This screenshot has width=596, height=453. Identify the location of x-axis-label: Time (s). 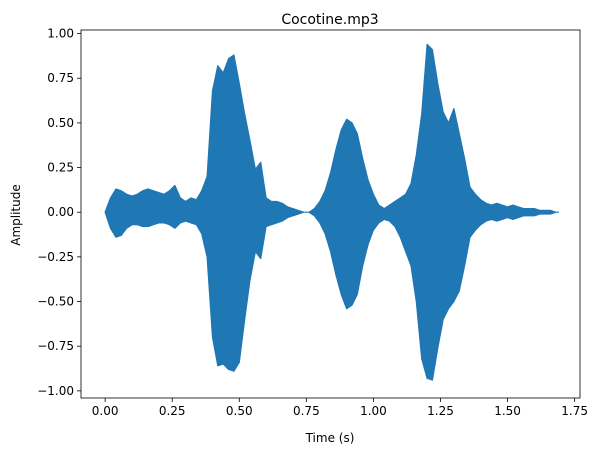
(330, 438).